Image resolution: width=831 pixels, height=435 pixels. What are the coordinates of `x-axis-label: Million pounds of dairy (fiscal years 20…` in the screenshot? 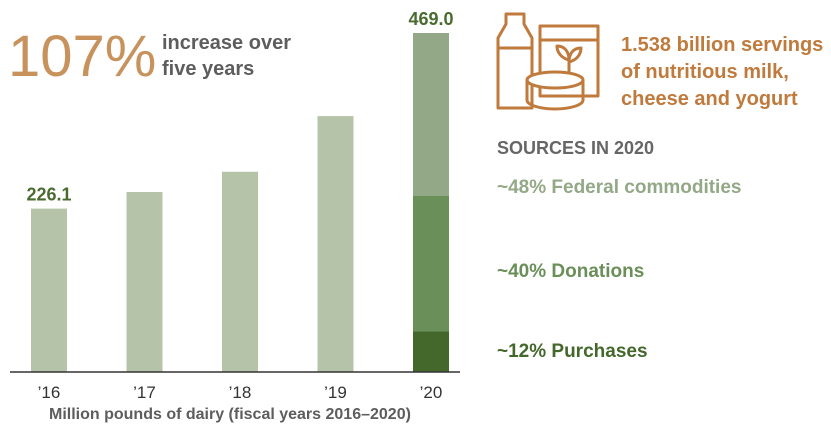 It's located at (230, 414).